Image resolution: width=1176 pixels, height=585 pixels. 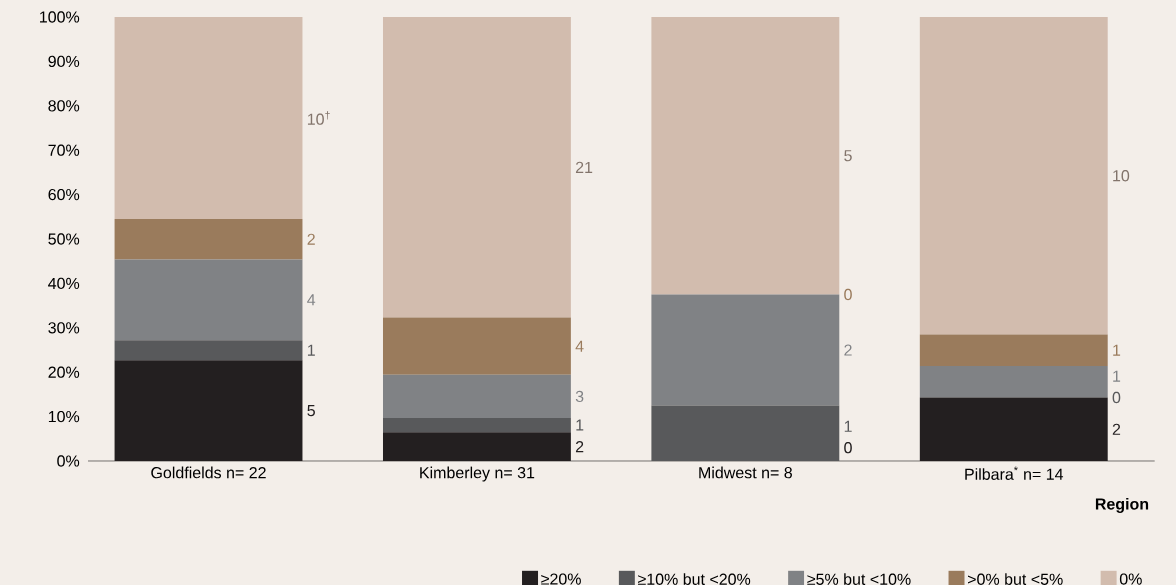 I want to click on y-tick-label: 70%, so click(x=64, y=150).